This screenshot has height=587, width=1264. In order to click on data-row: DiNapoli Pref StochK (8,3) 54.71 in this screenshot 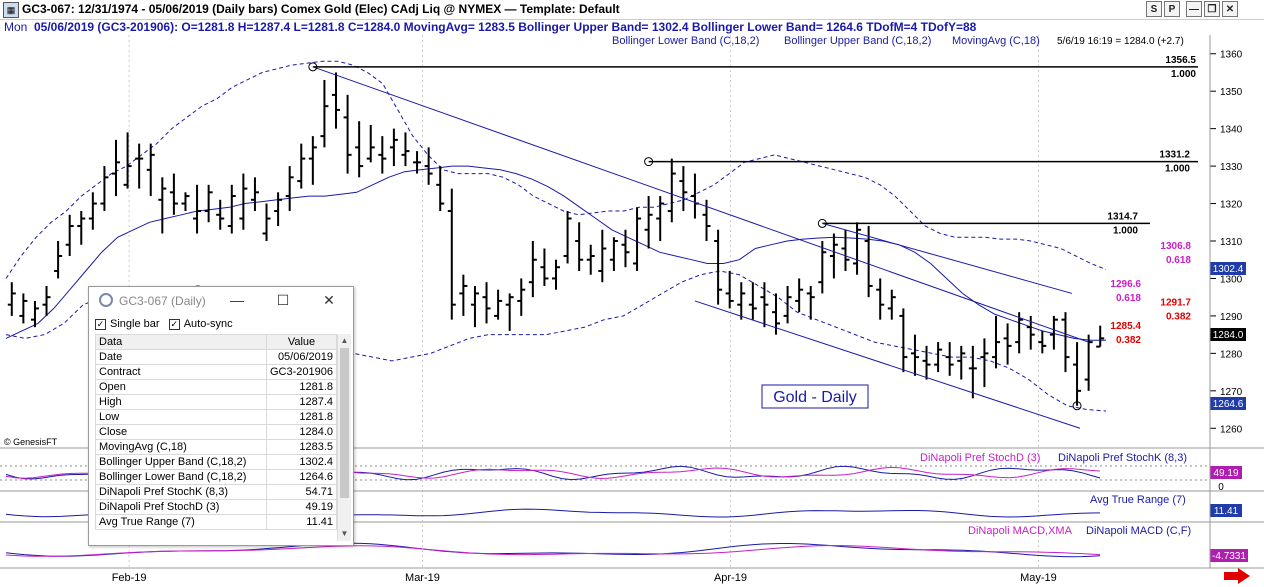, I will do `click(216, 492)`.